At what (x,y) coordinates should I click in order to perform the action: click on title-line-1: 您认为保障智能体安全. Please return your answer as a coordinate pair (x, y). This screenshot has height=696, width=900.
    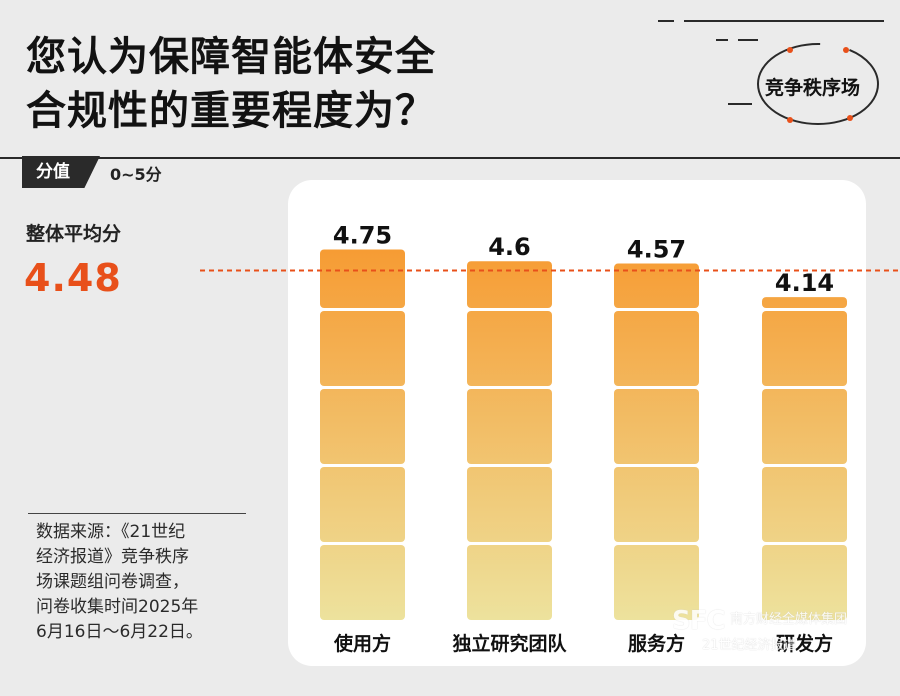
    Looking at the image, I should click on (231, 57).